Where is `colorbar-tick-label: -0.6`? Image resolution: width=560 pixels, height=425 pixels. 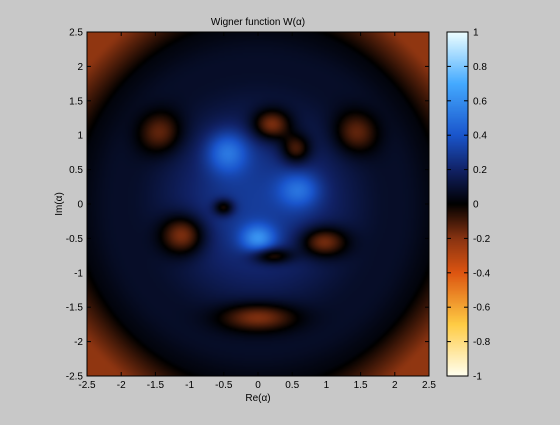
colorbar-tick-label: -0.6 is located at coordinates (482, 308).